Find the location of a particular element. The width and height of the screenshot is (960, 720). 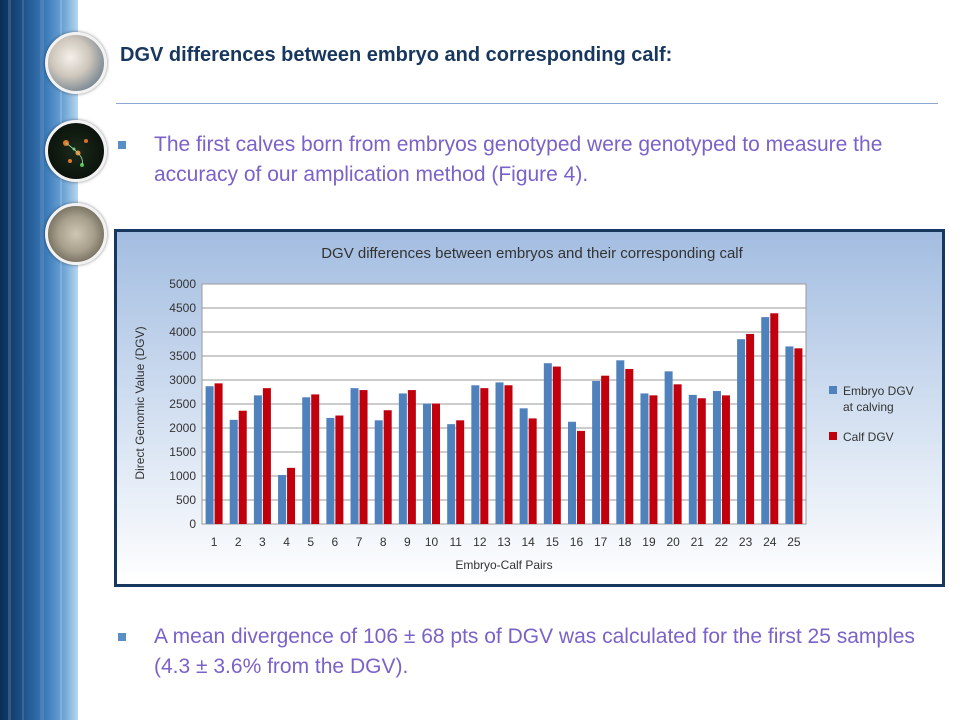

y-tick-label: 4500 is located at coordinates (182, 308).